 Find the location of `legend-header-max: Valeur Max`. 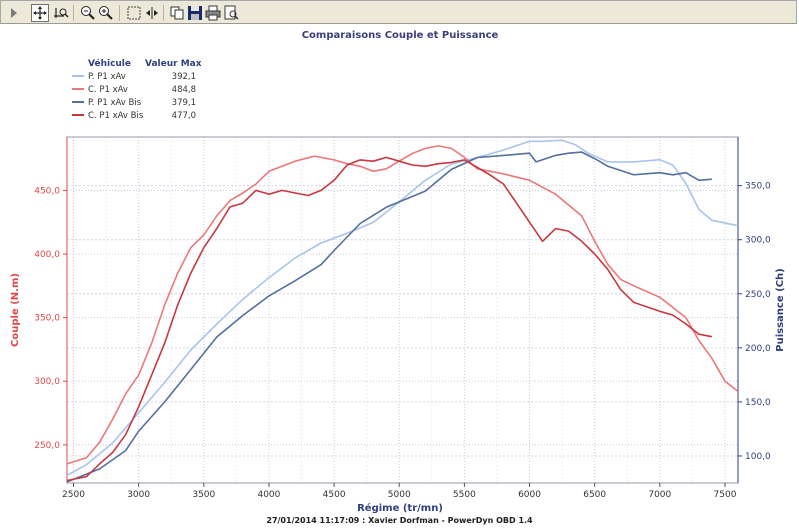

legend-header-max: Valeur Max is located at coordinates (173, 64).